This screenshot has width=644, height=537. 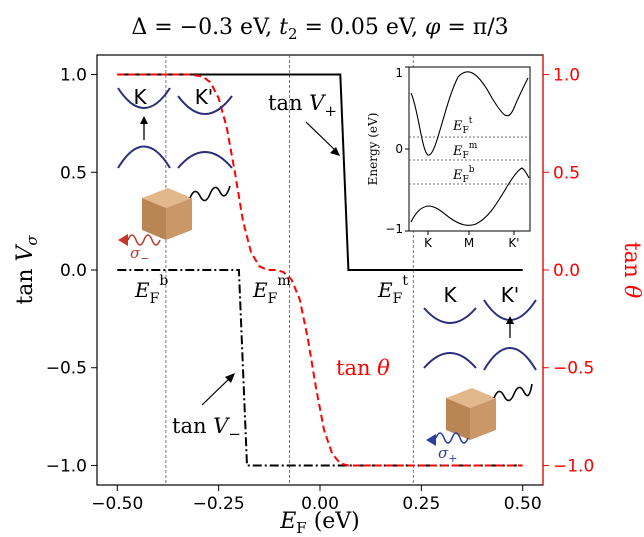 What do you see at coordinates (219, 504) in the screenshot?
I see `x-tick-label: −0.25` at bounding box center [219, 504].